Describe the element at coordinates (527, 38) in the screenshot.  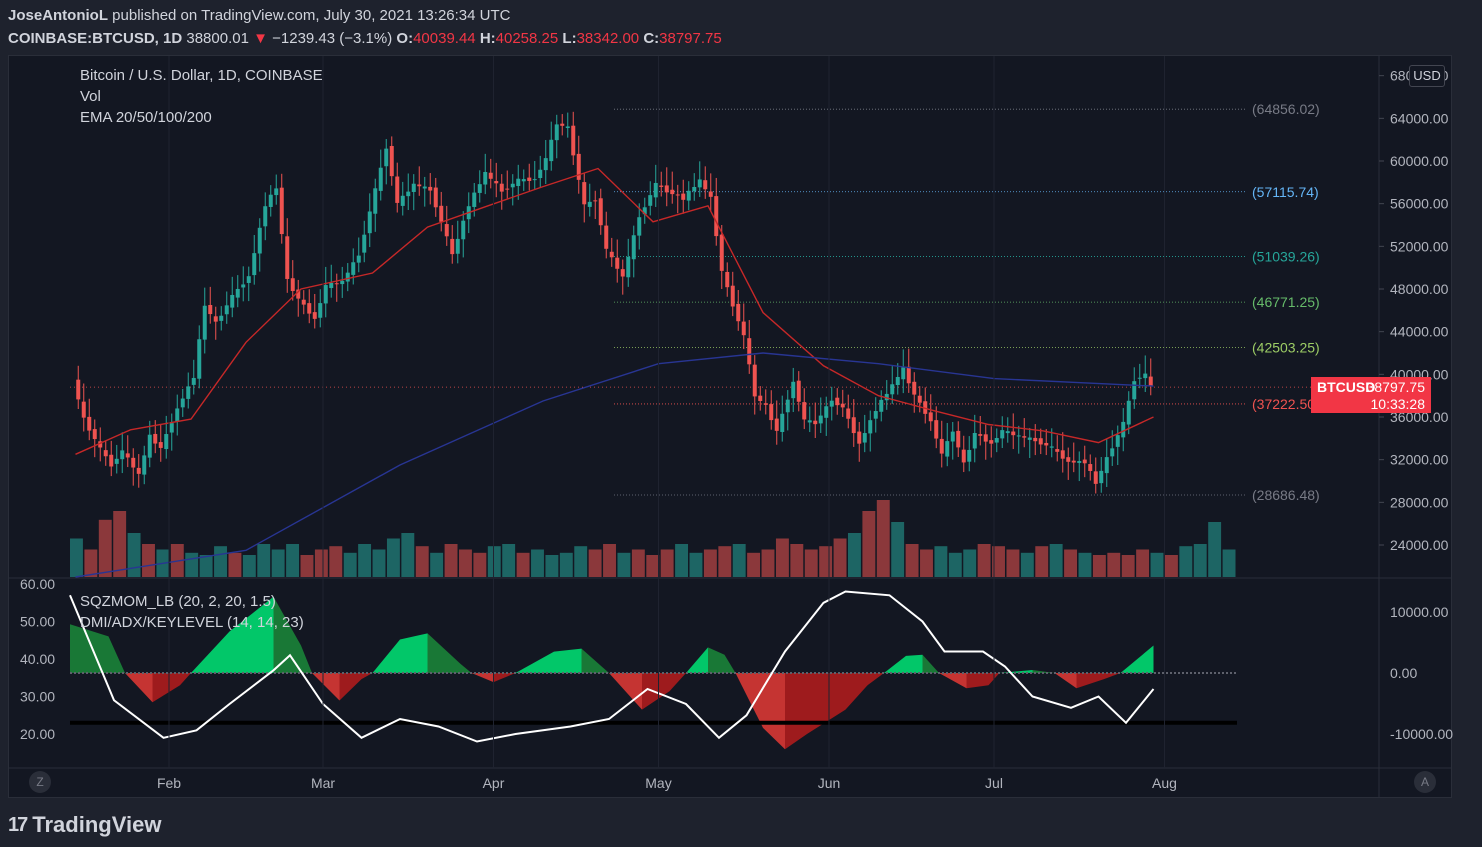
I see `high-value: 40258.25` at that location.